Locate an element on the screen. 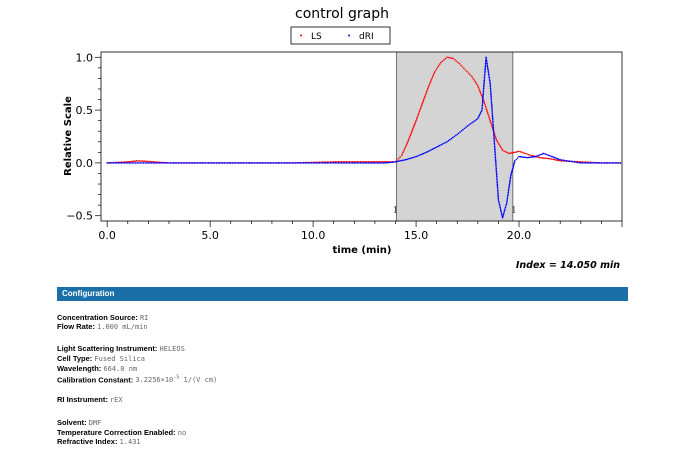 The width and height of the screenshot is (685, 459). y-axis-label: Relative Scale is located at coordinates (68, 136).